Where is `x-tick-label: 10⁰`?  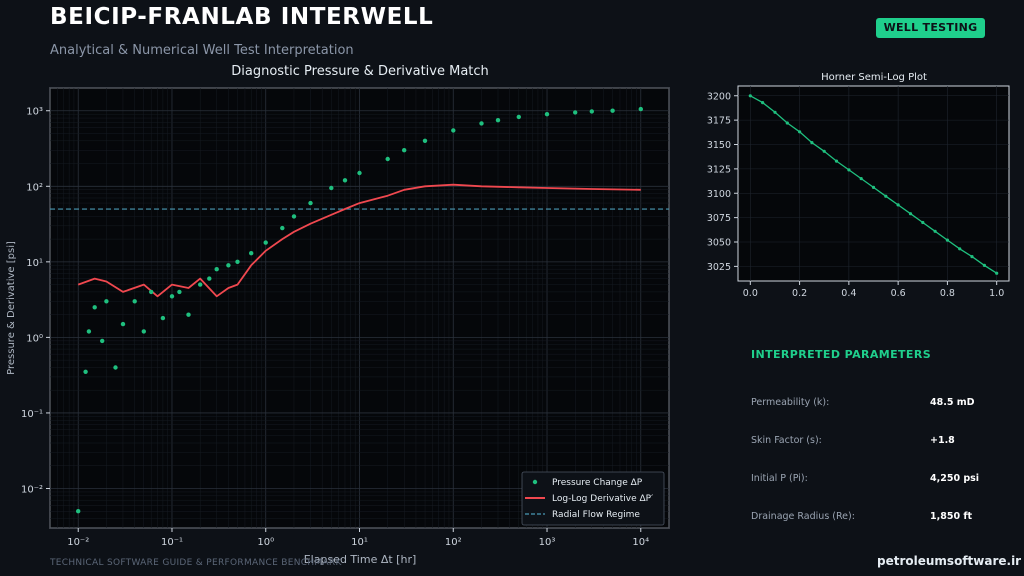
x-tick-label: 10⁰ is located at coordinates (265, 542).